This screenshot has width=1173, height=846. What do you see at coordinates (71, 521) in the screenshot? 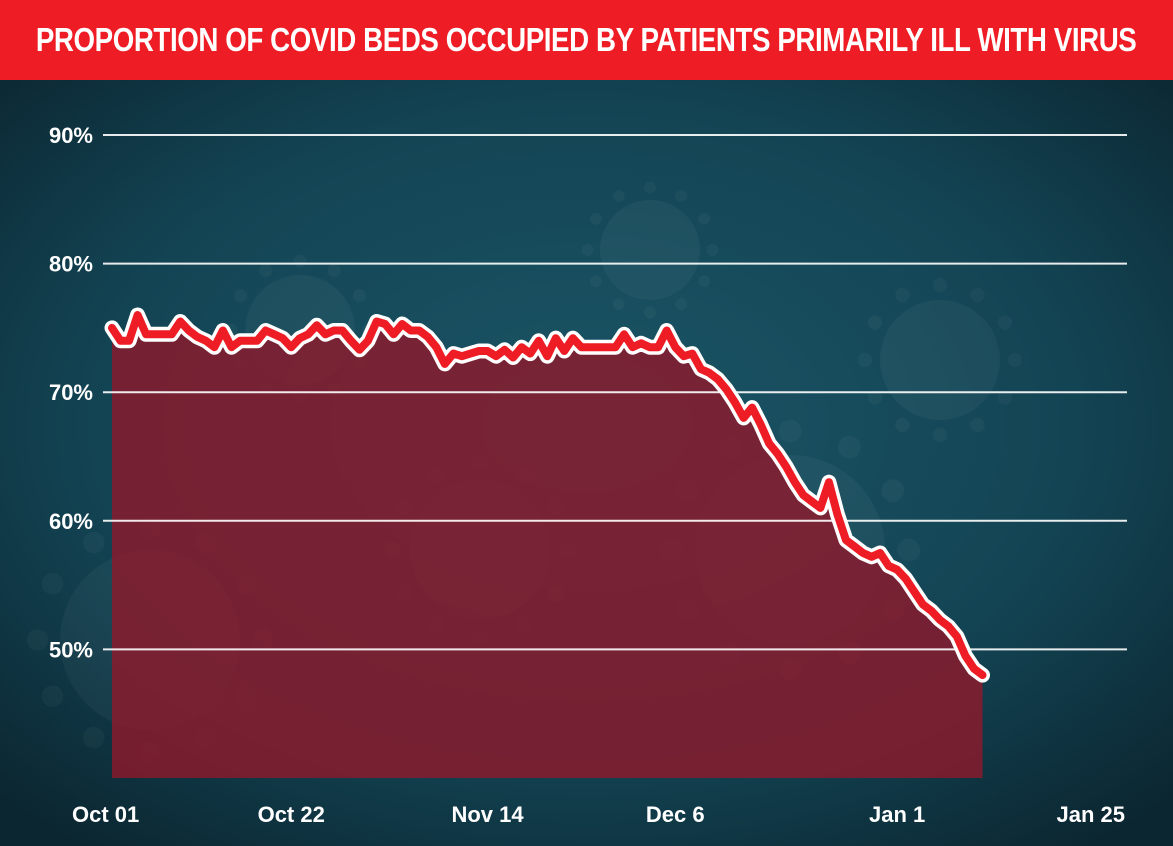
I see `y-tick-label: 60%` at bounding box center [71, 521].